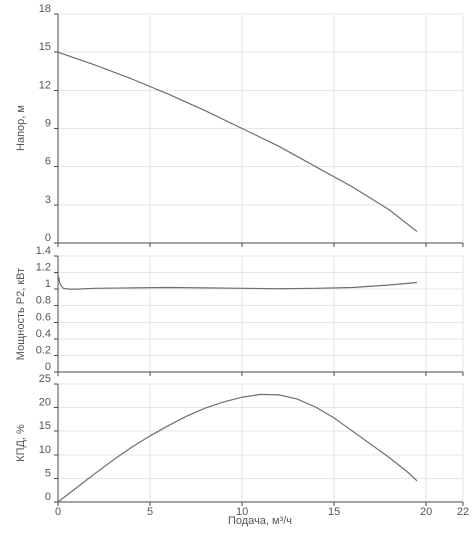 The image size is (474, 543). What do you see at coordinates (48, 473) in the screenshot?
I see `y-tick-label: 5` at bounding box center [48, 473].